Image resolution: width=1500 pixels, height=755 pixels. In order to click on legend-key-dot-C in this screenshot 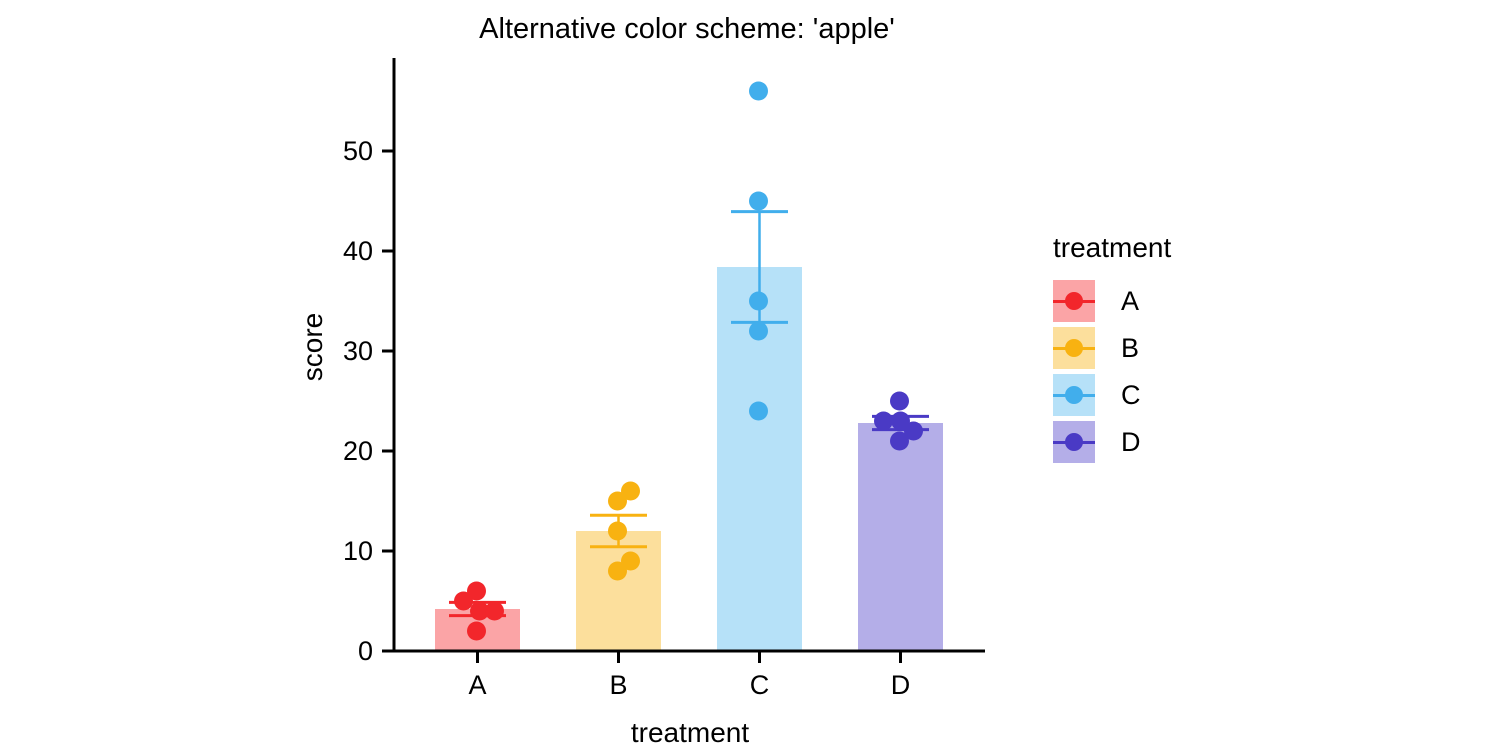, I will do `click(1074, 395)`.